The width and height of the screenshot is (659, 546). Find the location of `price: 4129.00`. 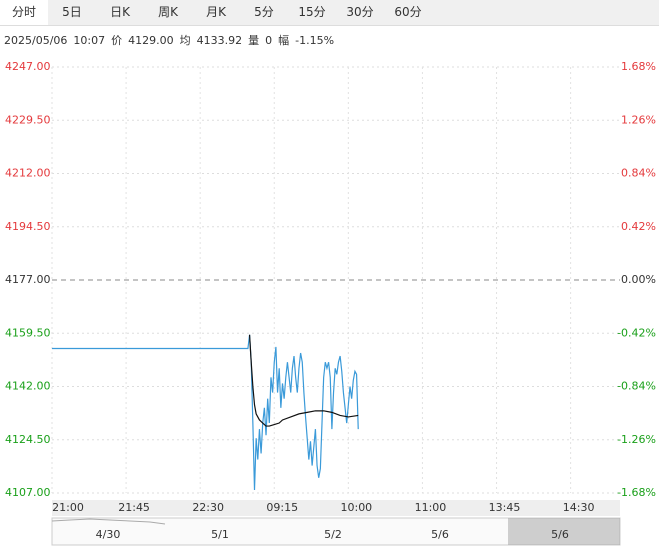

price: 4129.00 is located at coordinates (151, 40).